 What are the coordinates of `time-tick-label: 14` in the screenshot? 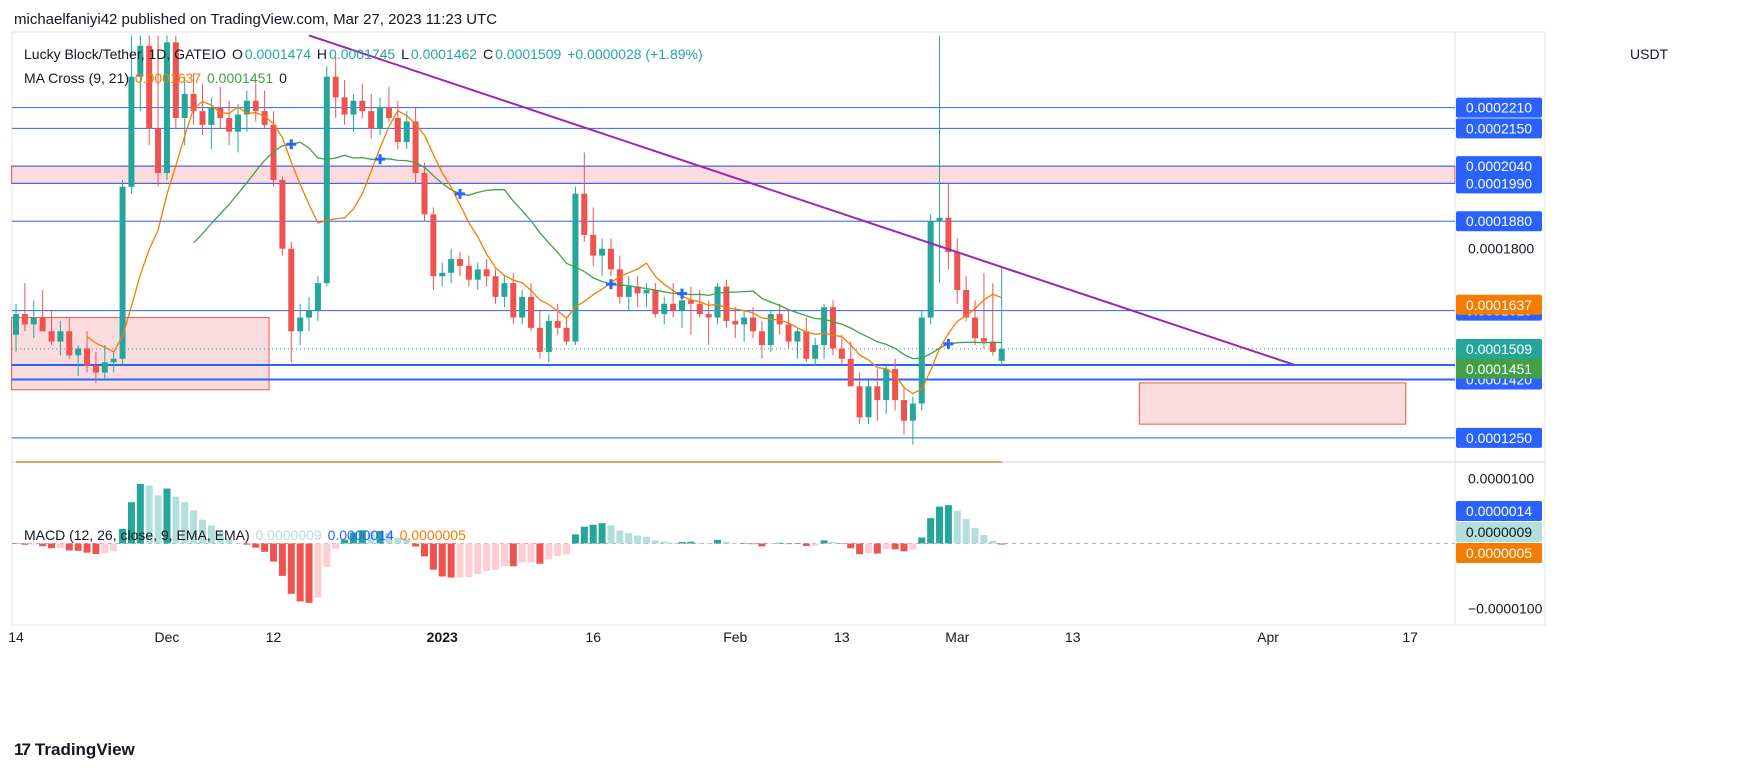 It's located at (16, 637).